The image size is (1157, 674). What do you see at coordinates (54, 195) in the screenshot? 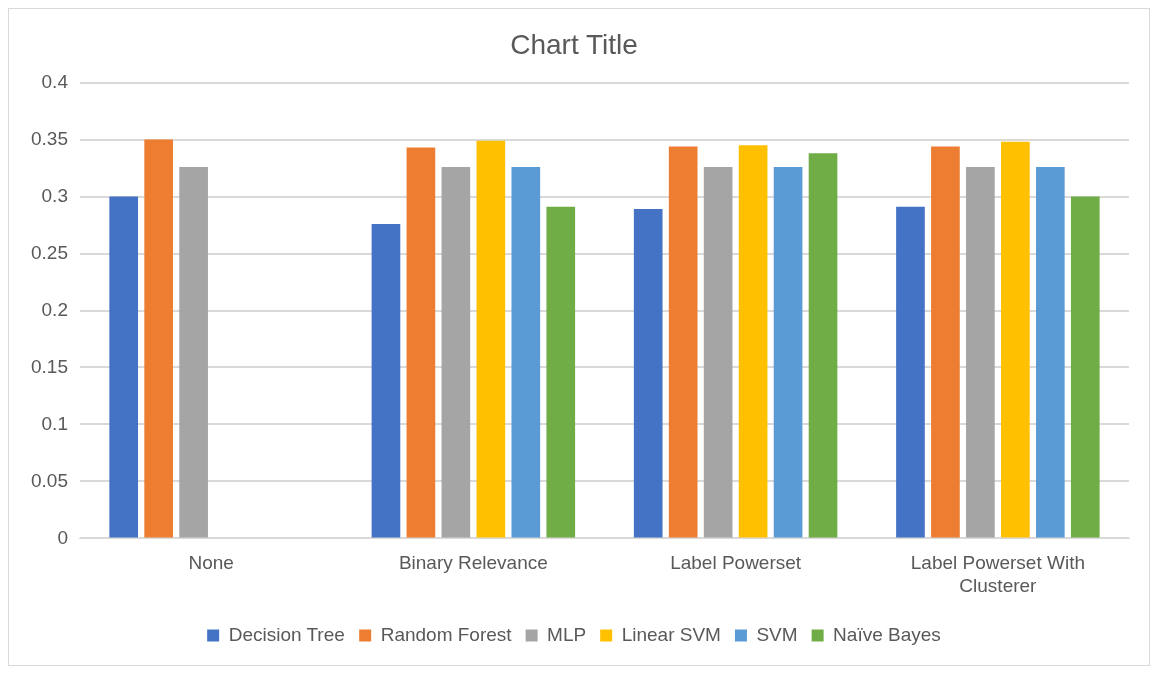
I see `y-tick-label: 0.3` at bounding box center [54, 195].